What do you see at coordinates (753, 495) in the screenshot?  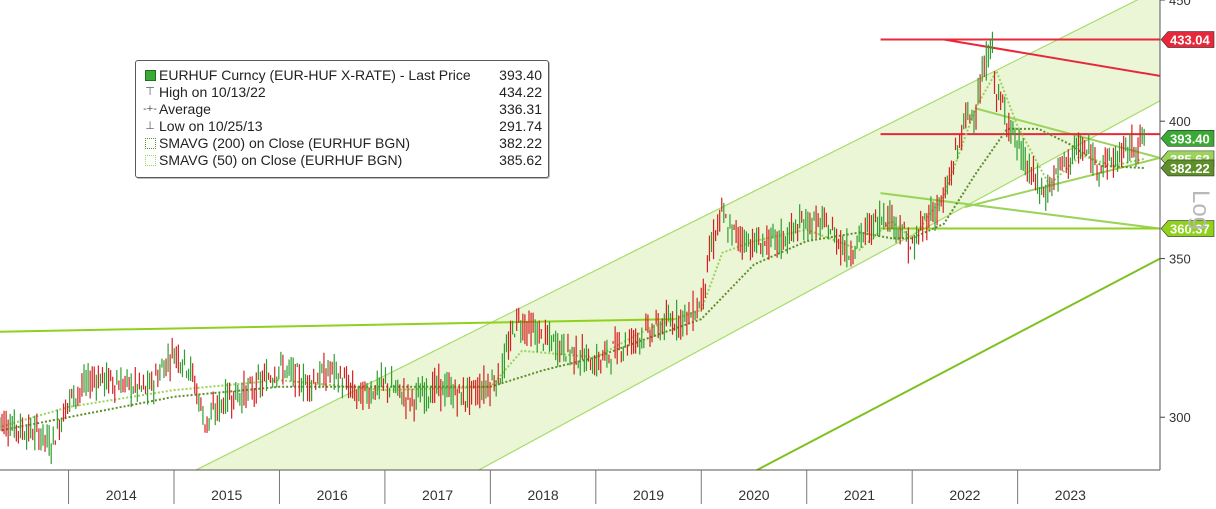 I see `x-tick-label: 2020` at bounding box center [753, 495].